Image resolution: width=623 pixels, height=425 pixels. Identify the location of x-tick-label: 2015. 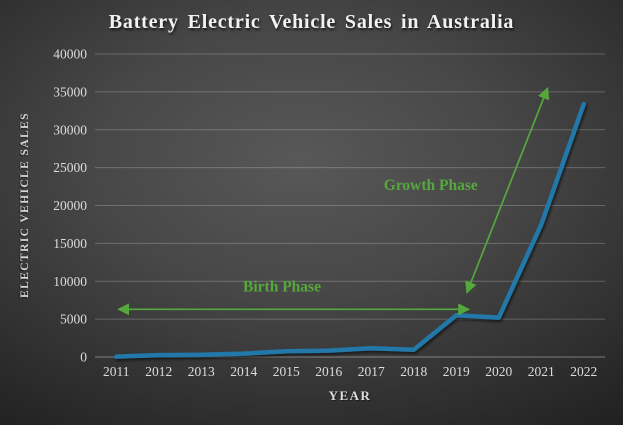
(286, 371).